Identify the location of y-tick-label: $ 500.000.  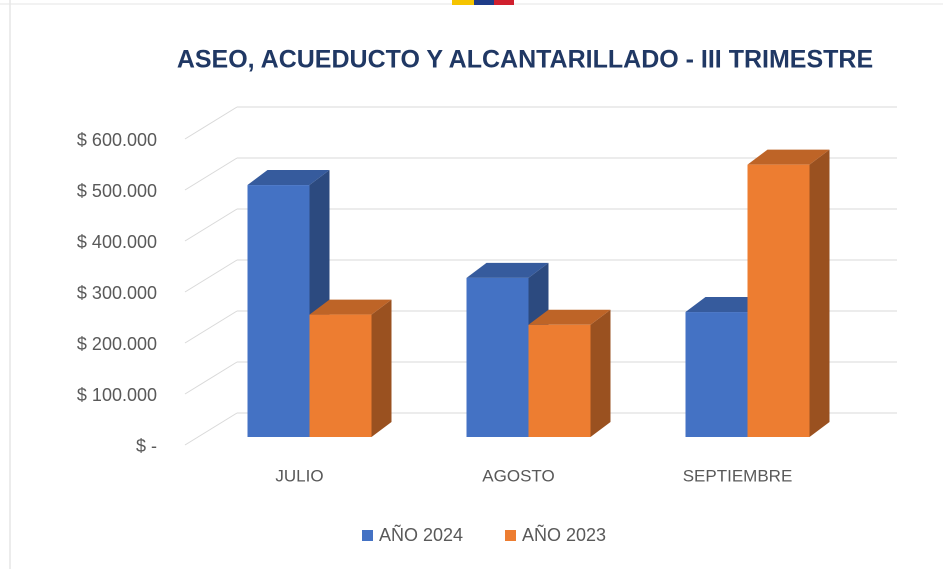
(117, 191).